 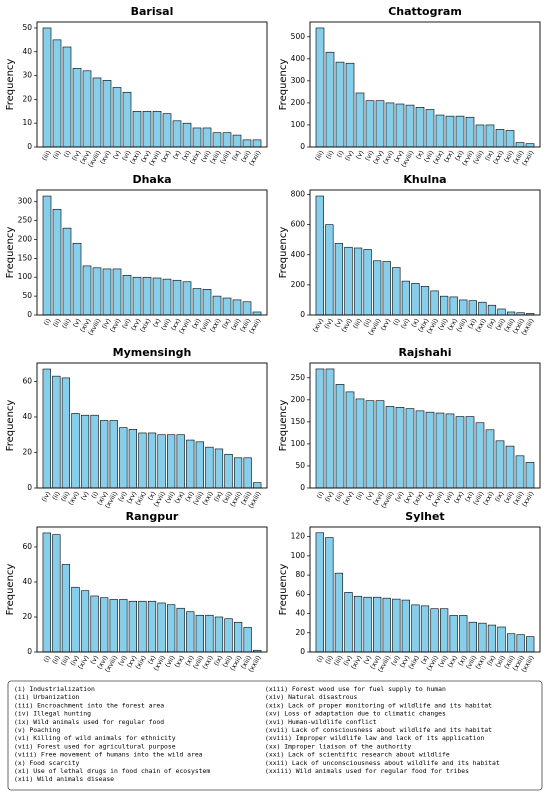 What do you see at coordinates (25, 276) in the screenshot?
I see `y-tick-label: 100` at bounding box center [25, 276].